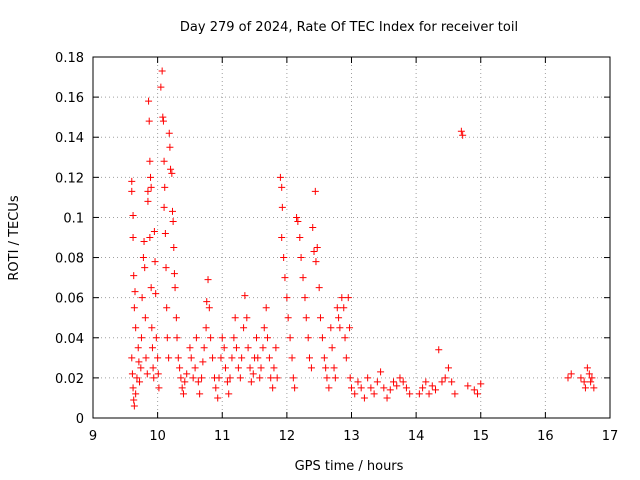 The width and height of the screenshot is (640, 480). Describe the element at coordinates (349, 466) in the screenshot. I see `x-axis-label: GPS time / hours` at that location.